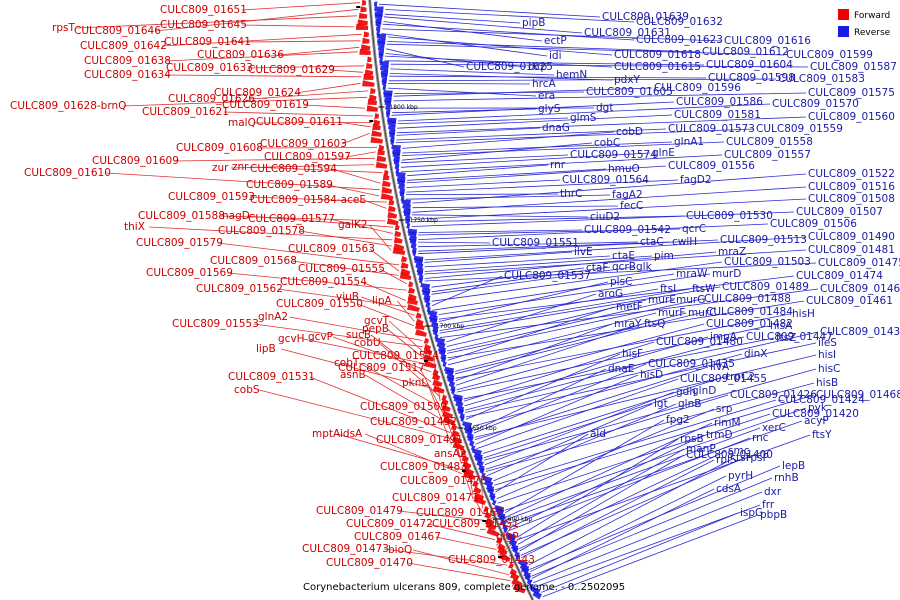 The image size is (900, 600). Describe the element at coordinates (726, 274) in the screenshot. I see `reverse-gene-label: murD` at that location.